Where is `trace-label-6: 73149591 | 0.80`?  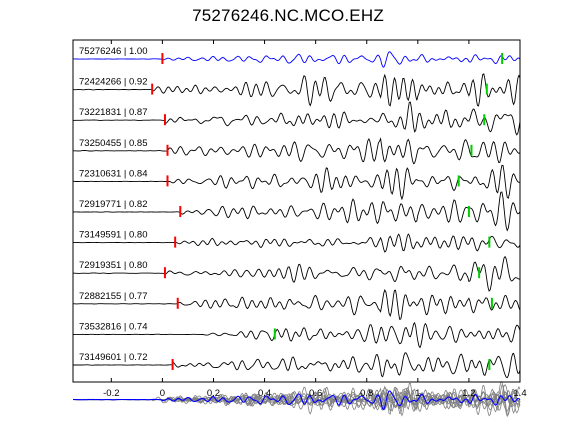 trace-label-6: 73149591 | 0.80 is located at coordinates (113, 235).